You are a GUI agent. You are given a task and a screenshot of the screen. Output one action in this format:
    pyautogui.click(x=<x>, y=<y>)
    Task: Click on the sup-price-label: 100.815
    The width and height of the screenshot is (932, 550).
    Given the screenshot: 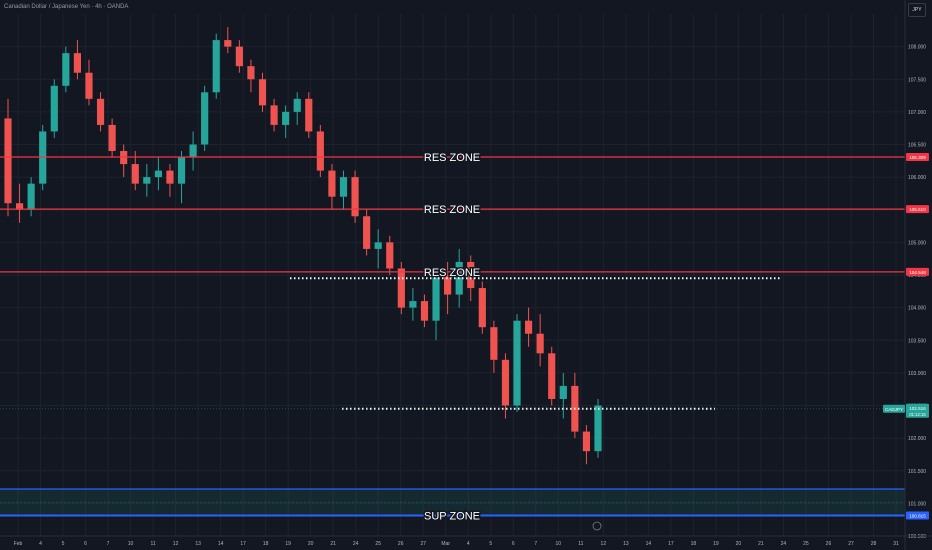 What is the action you would take?
    pyautogui.click(x=917, y=515)
    